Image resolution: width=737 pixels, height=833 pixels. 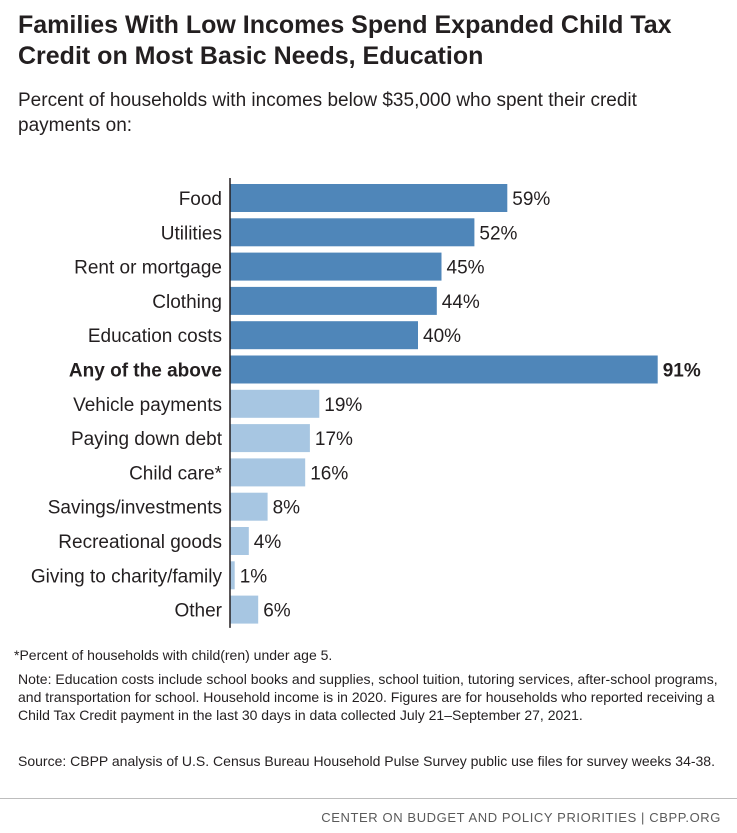 I want to click on value-label: 16%, so click(x=329, y=473).